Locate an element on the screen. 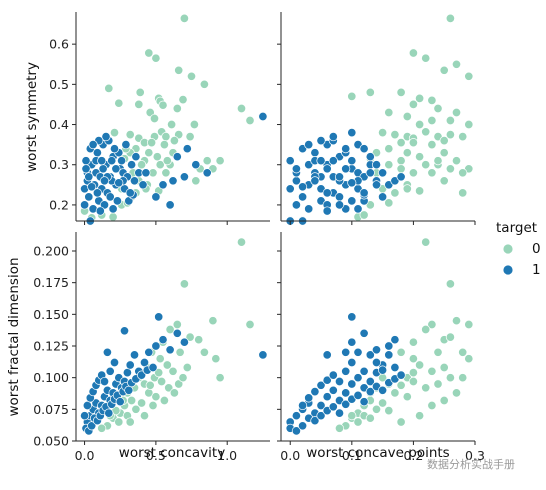 This screenshot has width=546, height=490. x-axis-title-col-1: worst concave points is located at coordinates (377, 453).